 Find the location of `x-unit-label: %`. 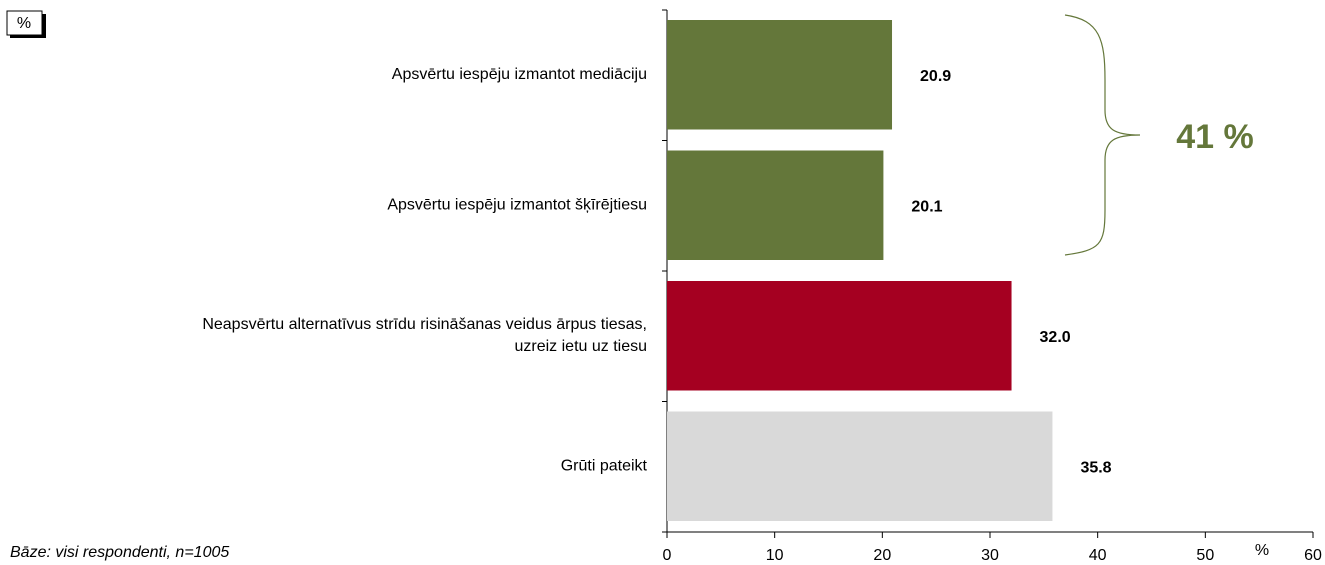

x-unit-label: % is located at coordinates (1262, 550).